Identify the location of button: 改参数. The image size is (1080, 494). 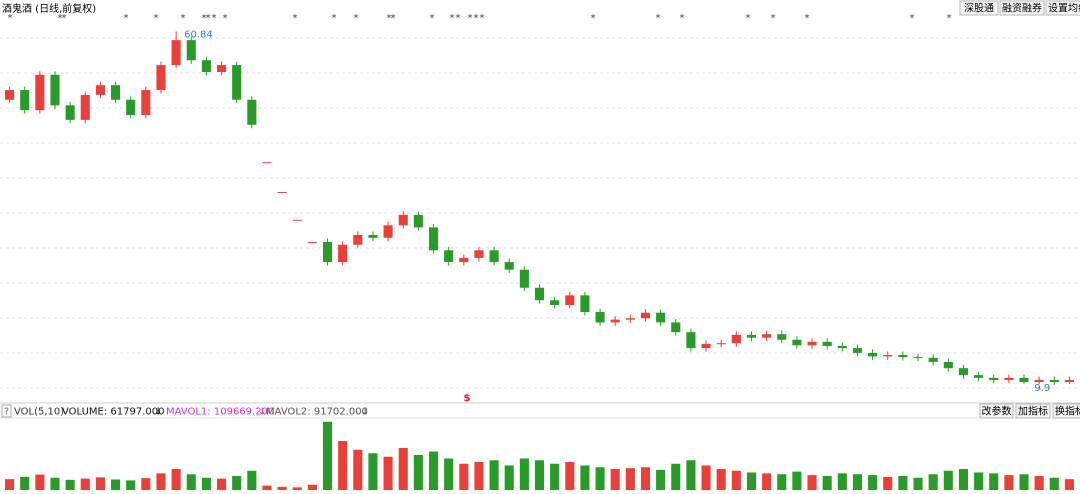
(996, 411).